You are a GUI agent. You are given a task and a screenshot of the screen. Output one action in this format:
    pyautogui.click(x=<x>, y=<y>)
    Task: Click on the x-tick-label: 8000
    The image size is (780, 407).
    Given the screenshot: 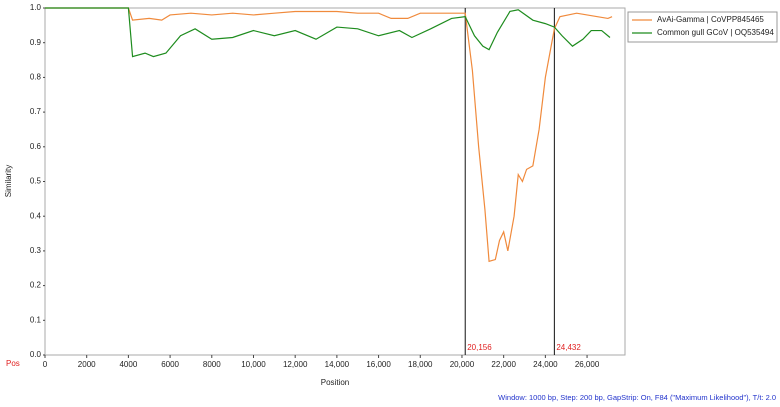 What is the action you would take?
    pyautogui.click(x=212, y=364)
    